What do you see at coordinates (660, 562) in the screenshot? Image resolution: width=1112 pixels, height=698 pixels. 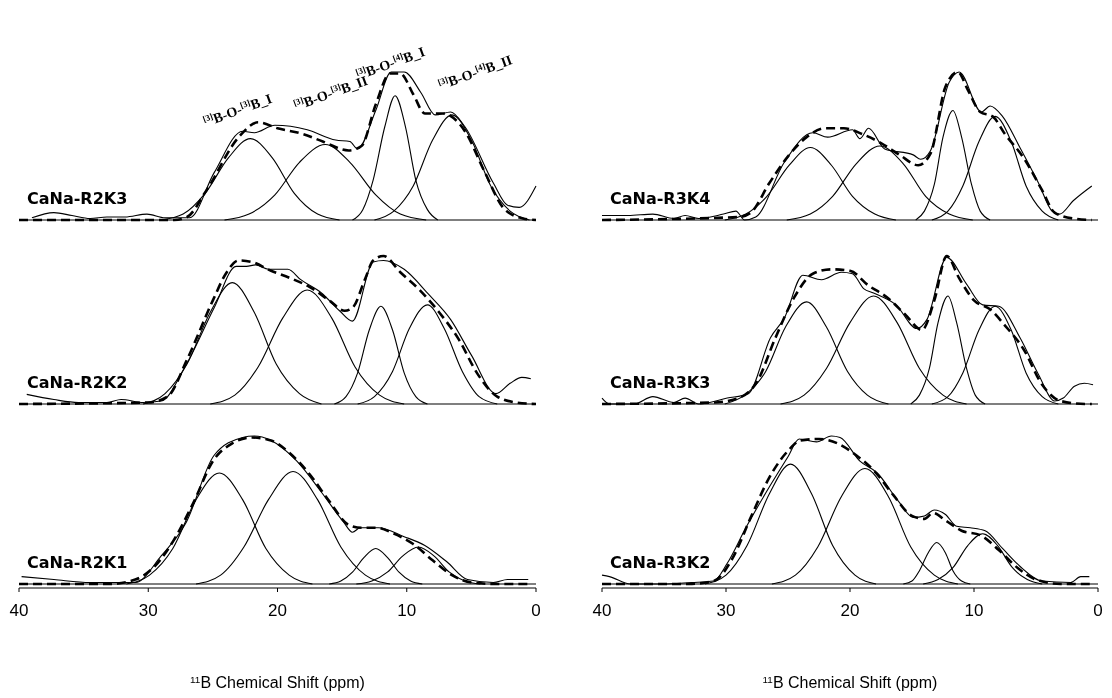 I see `text: CaNa-R3K2` at bounding box center [660, 562].